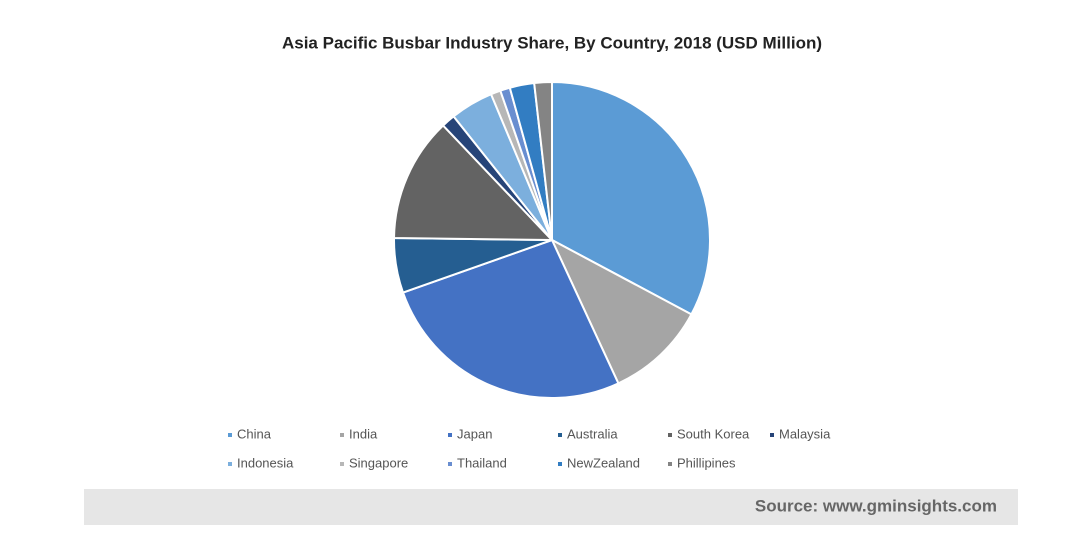 This screenshot has height=545, width=1087. I want to click on legend-label: Singapore, so click(378, 462).